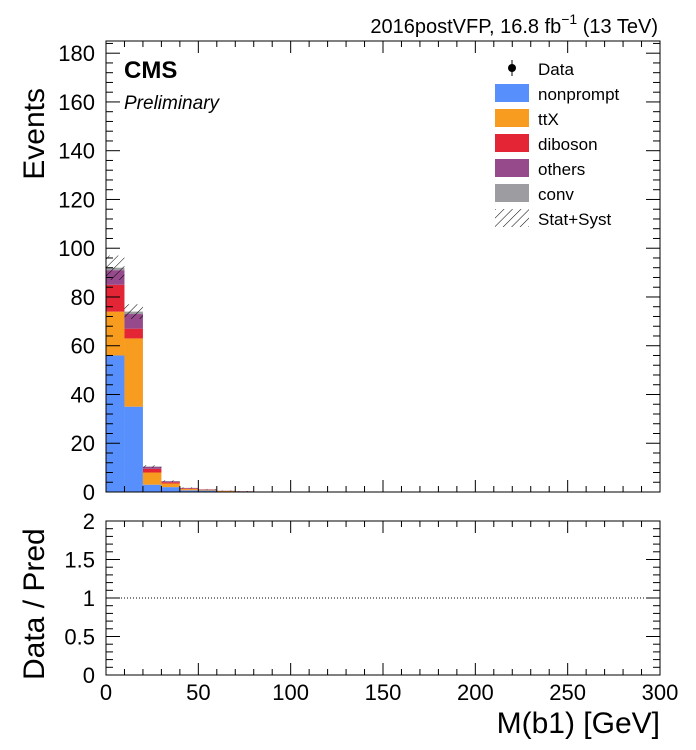 The width and height of the screenshot is (696, 750). What do you see at coordinates (575, 219) in the screenshot?
I see `legend-label: Stat+Syst` at bounding box center [575, 219].